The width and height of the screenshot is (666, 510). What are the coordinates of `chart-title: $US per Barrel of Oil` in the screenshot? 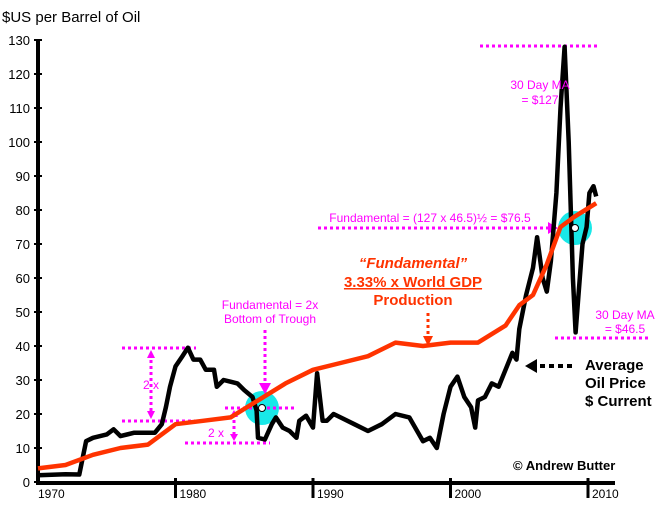 It's located at (71, 17).